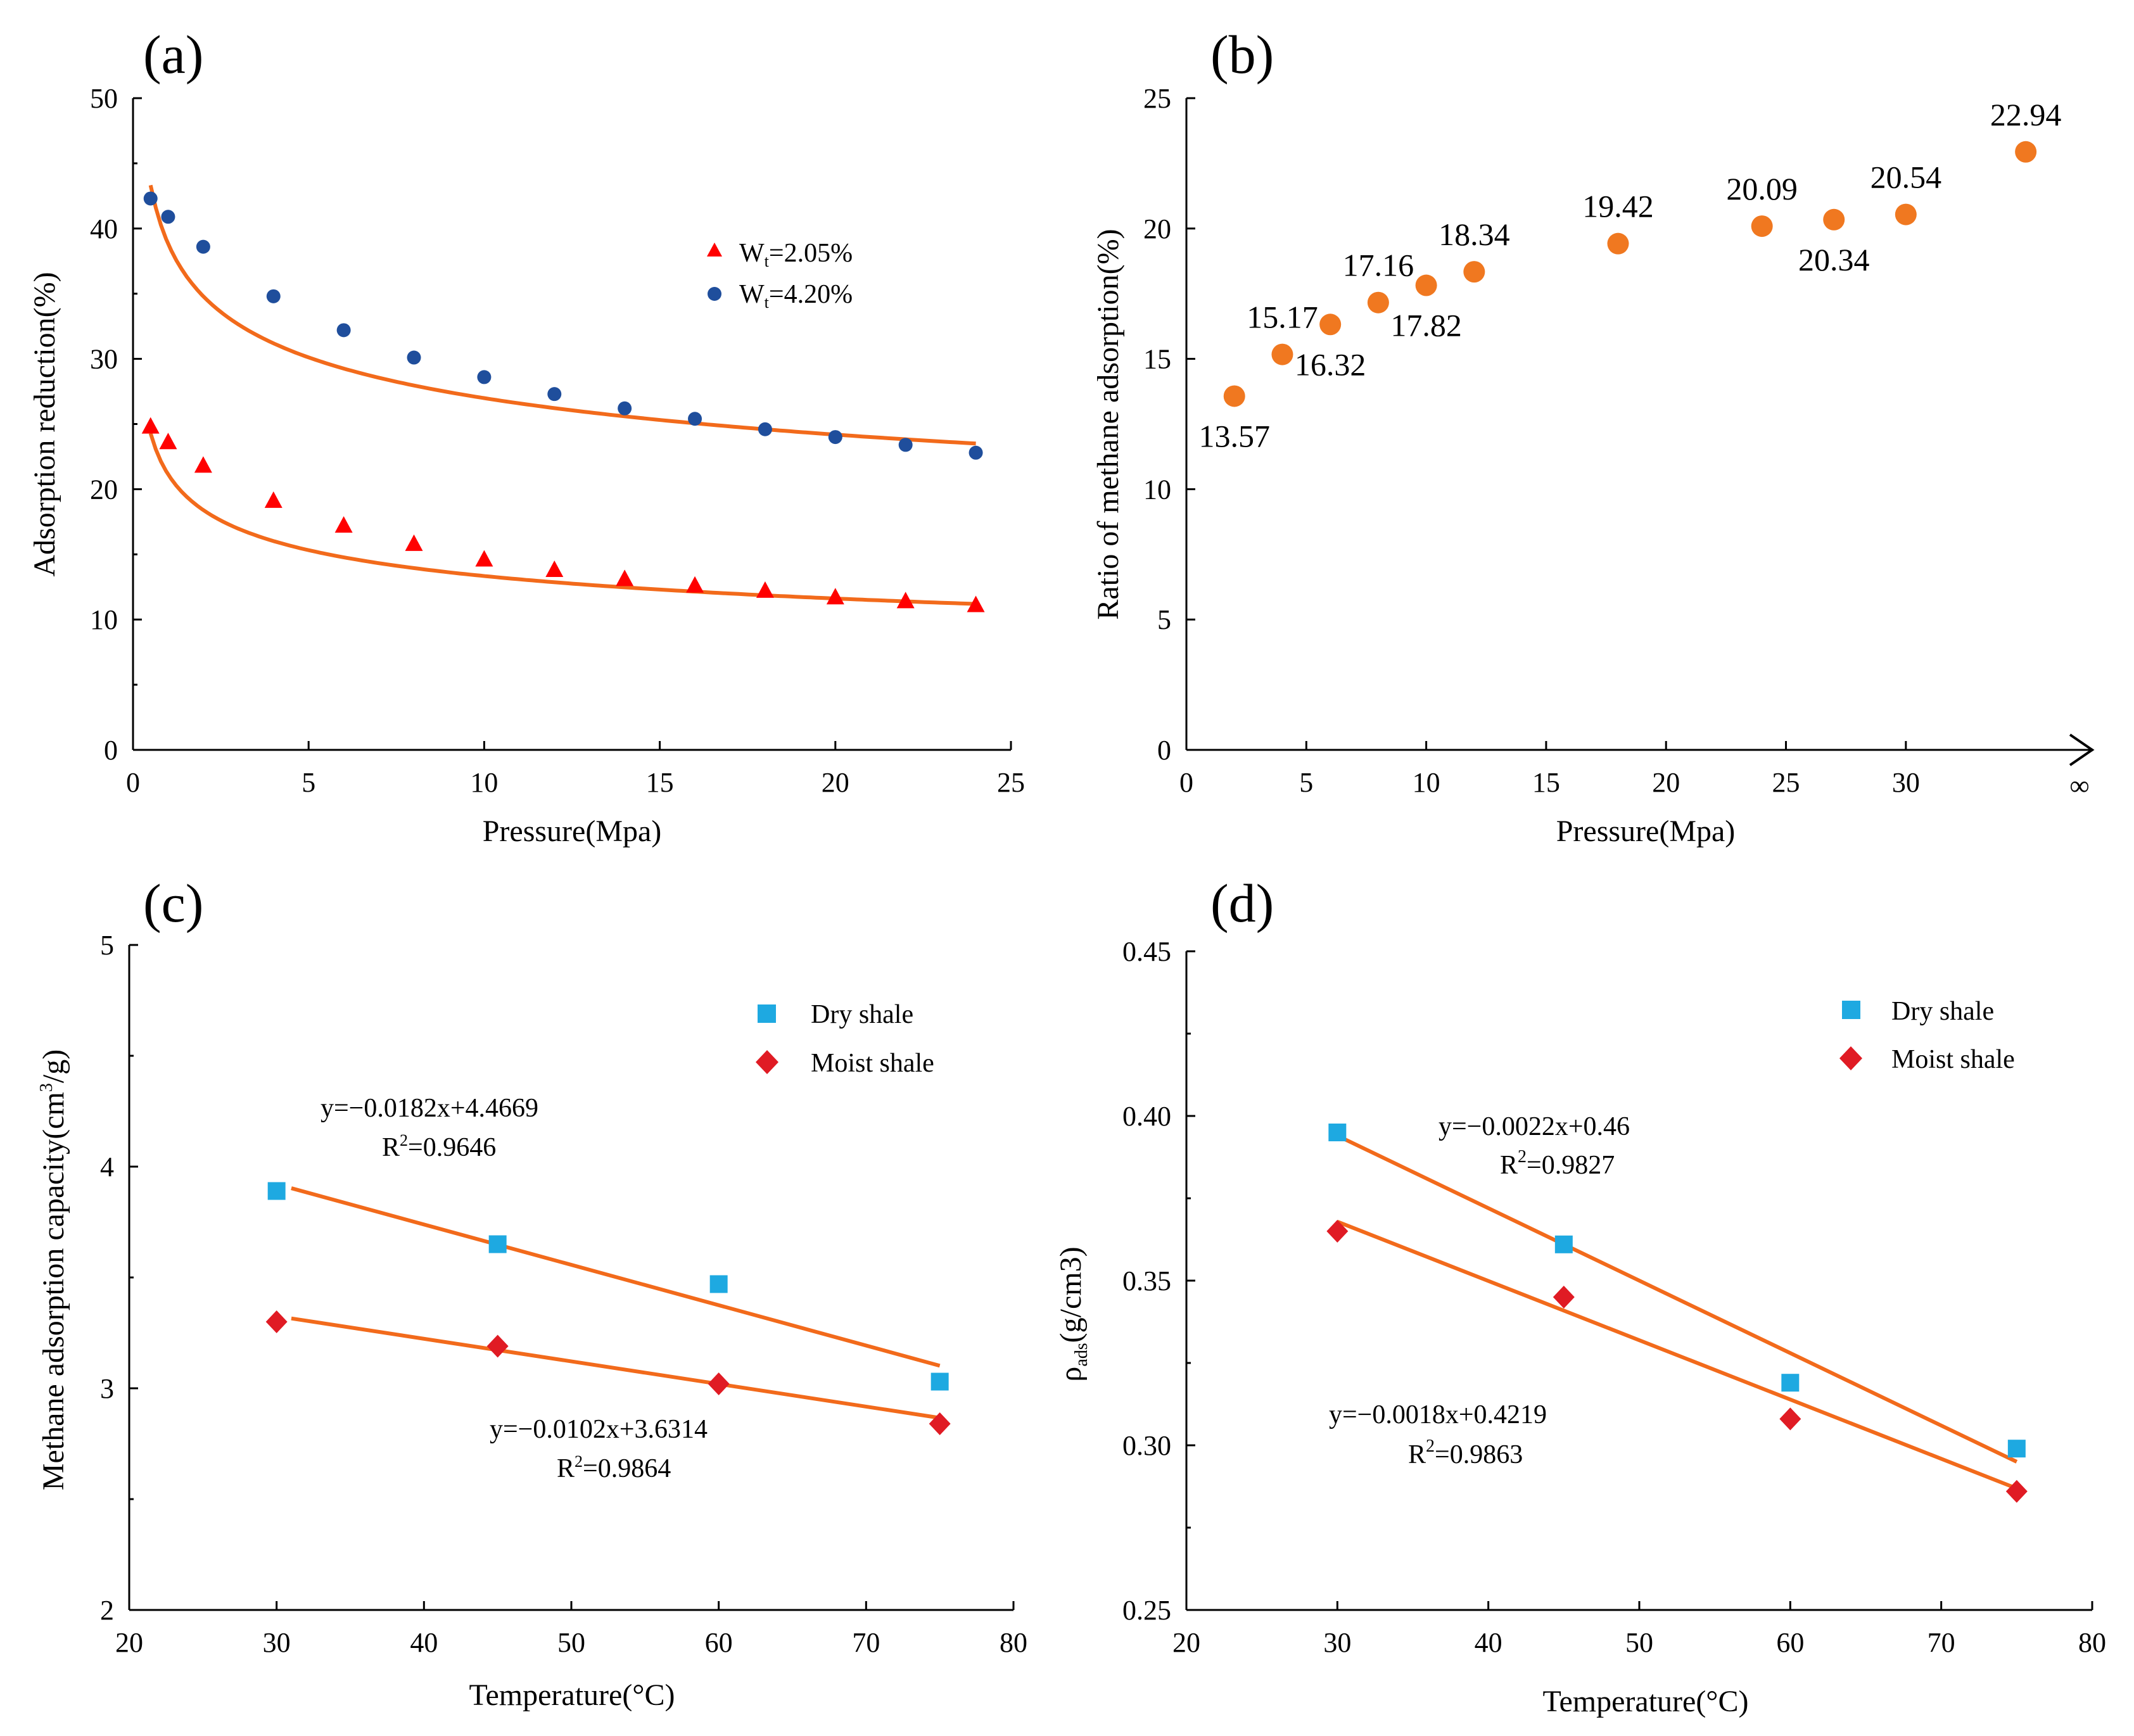 The width and height of the screenshot is (2134, 1736). I want to click on data-label: 22.94, so click(2026, 115).